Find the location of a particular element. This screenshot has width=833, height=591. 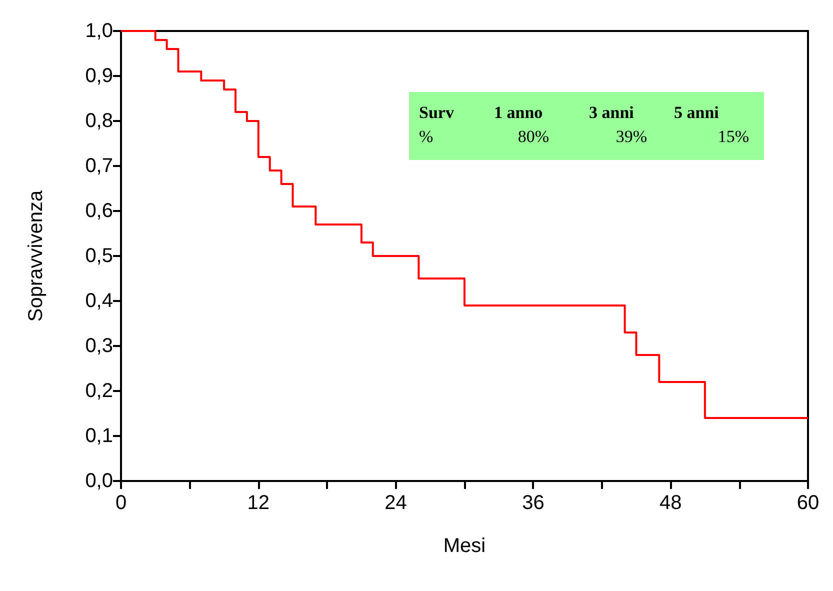

y-tick-label: 0,0 is located at coordinates (99, 481).